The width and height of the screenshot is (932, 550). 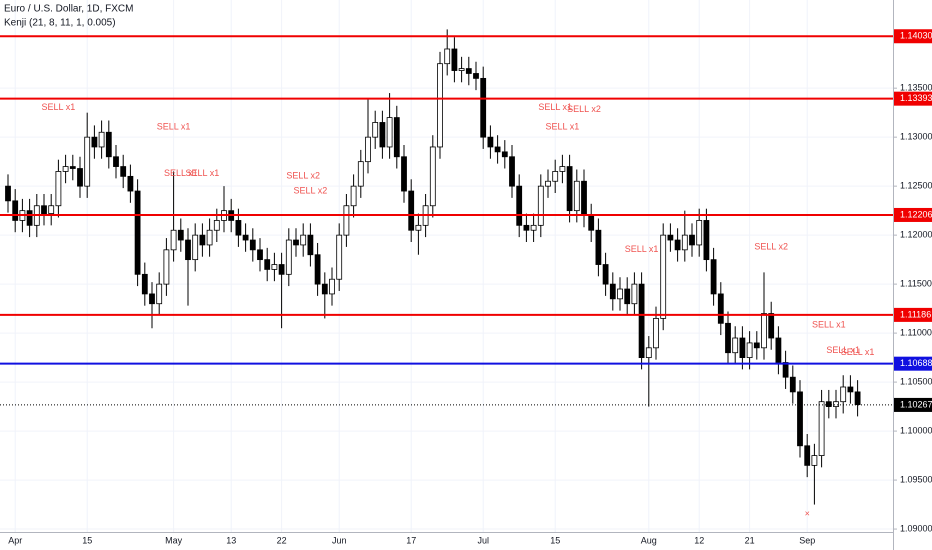 I want to click on y-tick-label: 1.10000, so click(x=916, y=430).